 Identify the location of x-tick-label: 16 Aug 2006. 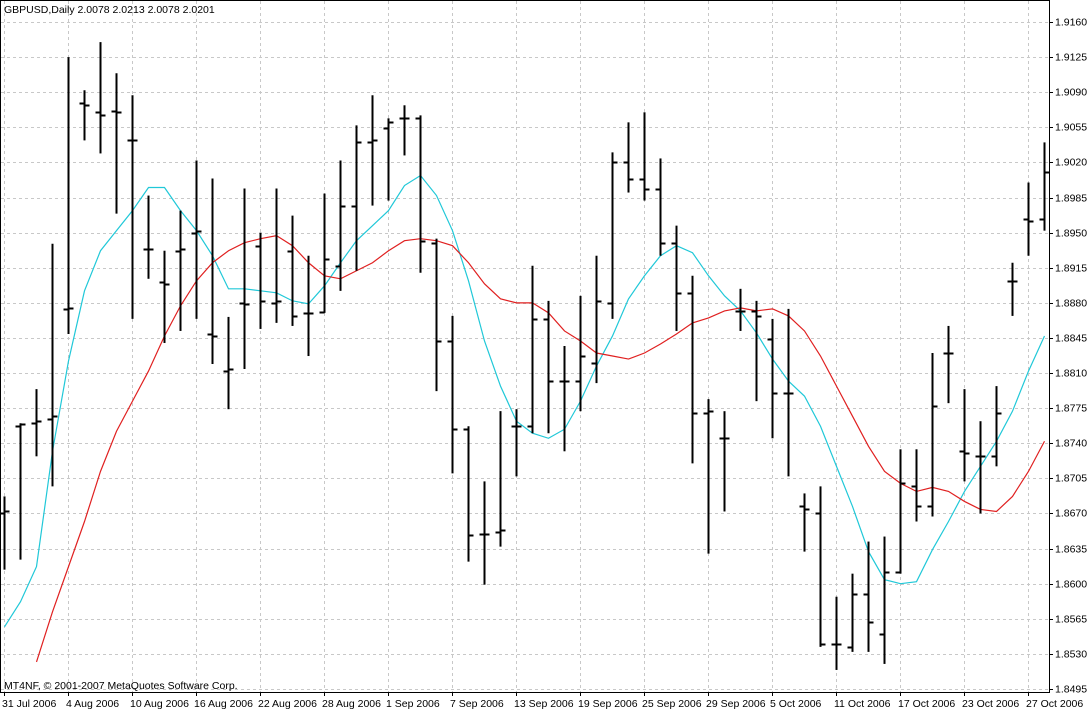
(223, 704).